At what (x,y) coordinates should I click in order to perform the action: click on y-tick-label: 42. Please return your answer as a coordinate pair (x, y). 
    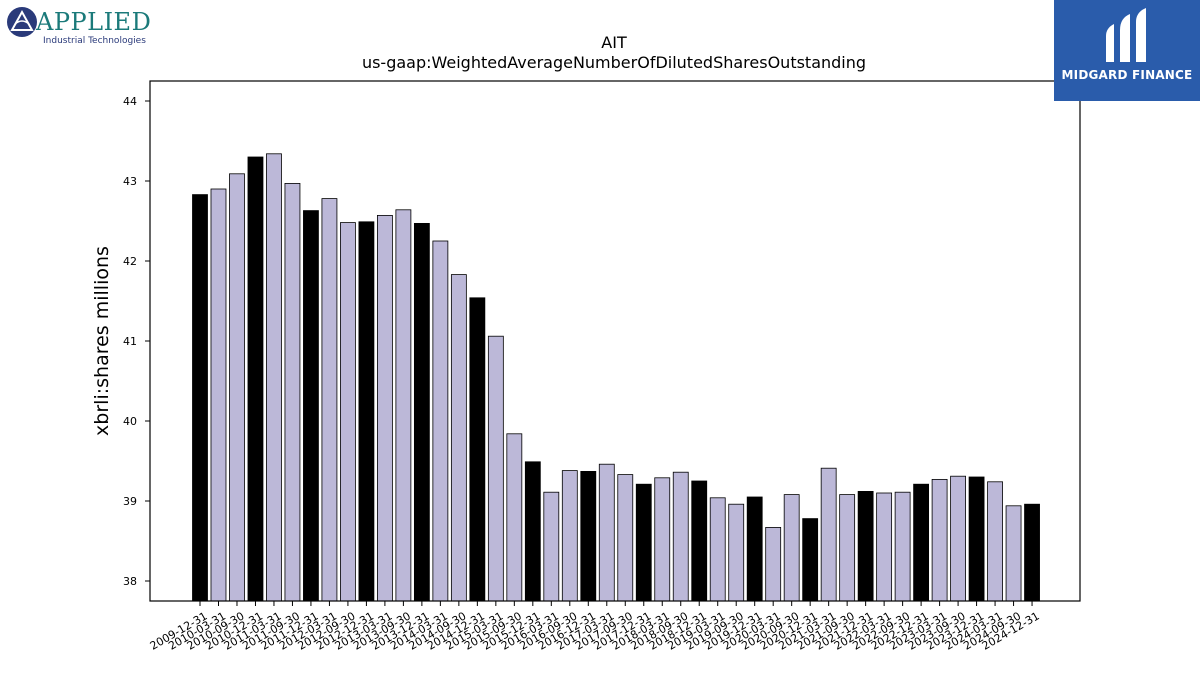
    Looking at the image, I should click on (130, 261).